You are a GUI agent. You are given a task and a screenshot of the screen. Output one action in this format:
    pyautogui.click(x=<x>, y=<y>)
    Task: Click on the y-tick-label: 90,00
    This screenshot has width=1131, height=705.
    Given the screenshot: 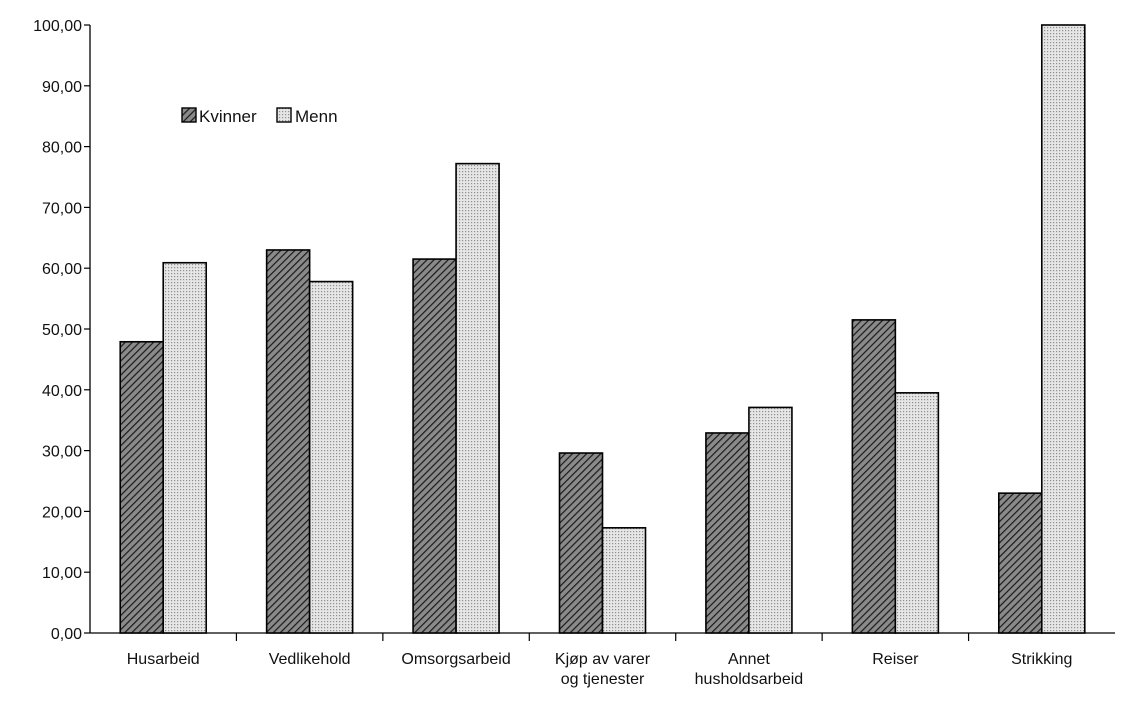 What is the action you would take?
    pyautogui.click(x=62, y=87)
    